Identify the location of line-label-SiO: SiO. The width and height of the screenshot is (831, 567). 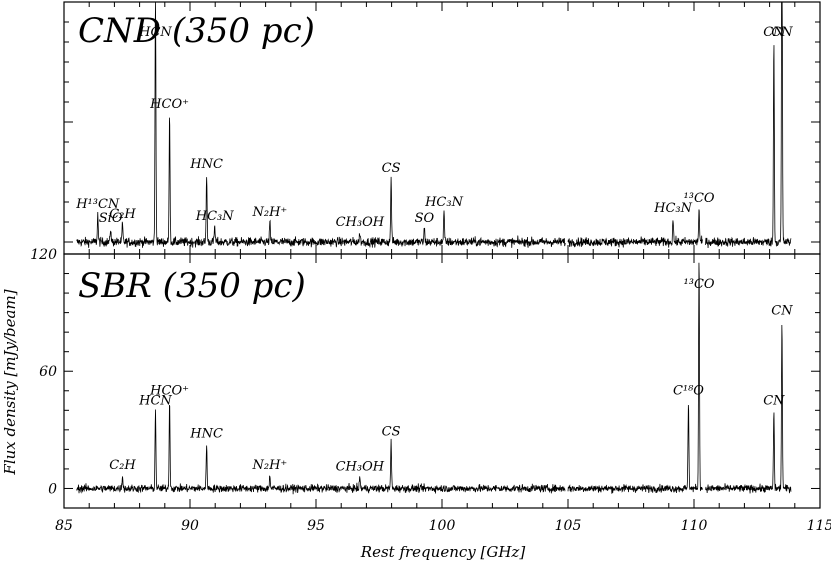
(111, 218).